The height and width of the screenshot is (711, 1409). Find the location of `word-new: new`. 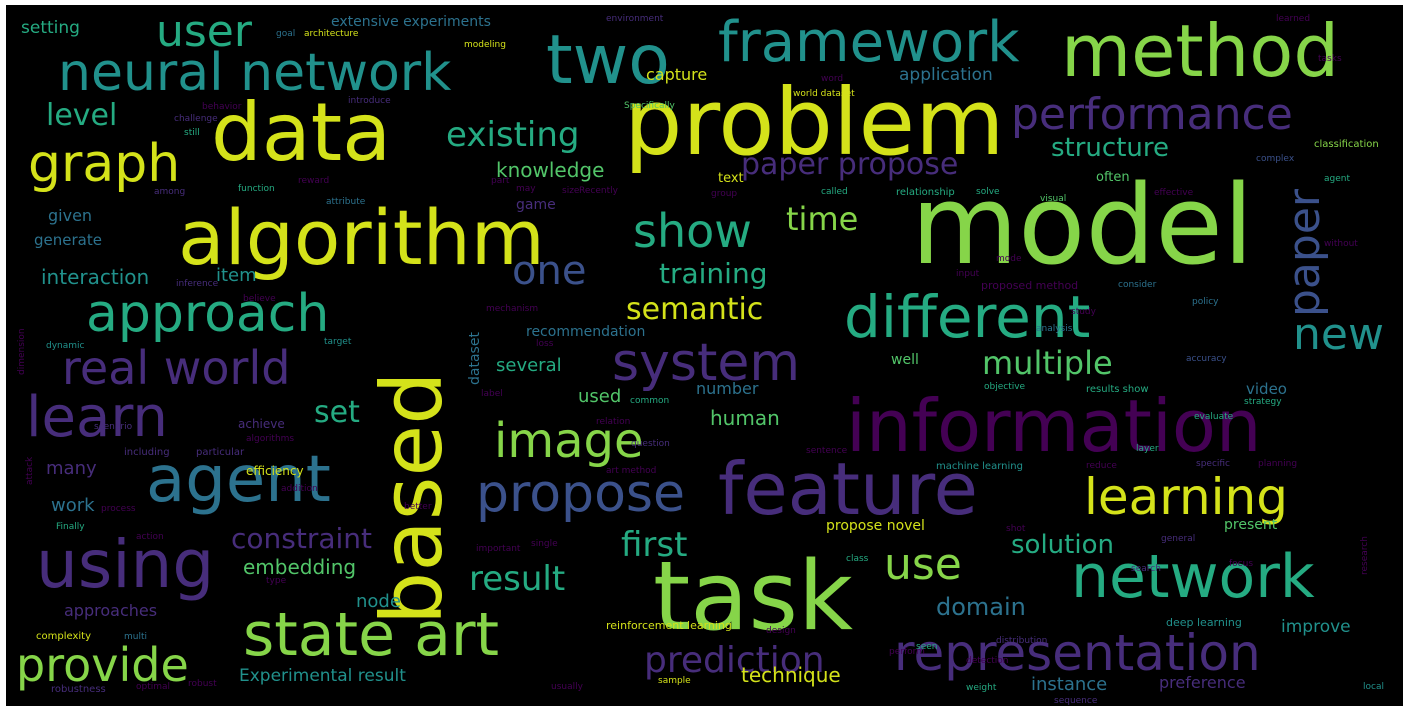

word-new: new is located at coordinates (1338, 334).